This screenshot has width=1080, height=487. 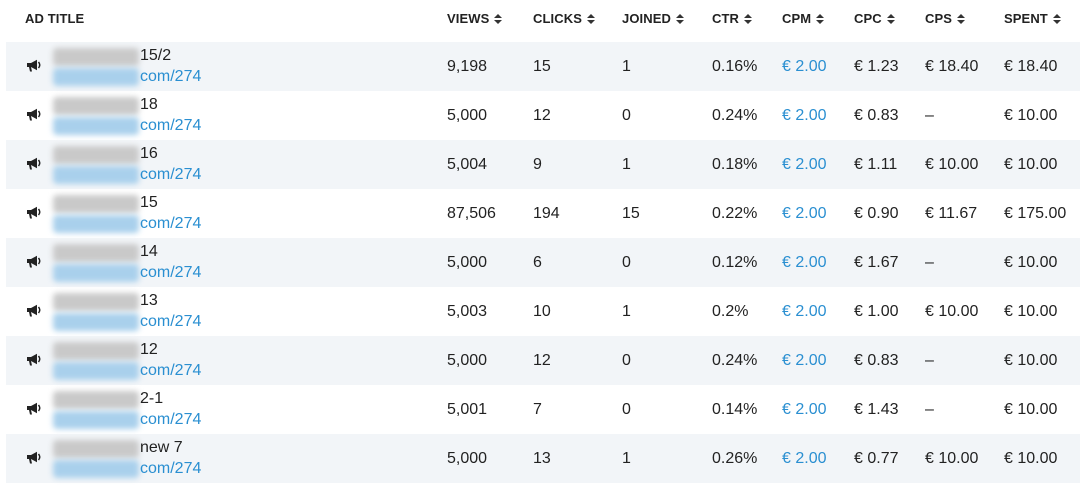 What do you see at coordinates (475, 18) in the screenshot?
I see `header-views: VIEWS` at bounding box center [475, 18].